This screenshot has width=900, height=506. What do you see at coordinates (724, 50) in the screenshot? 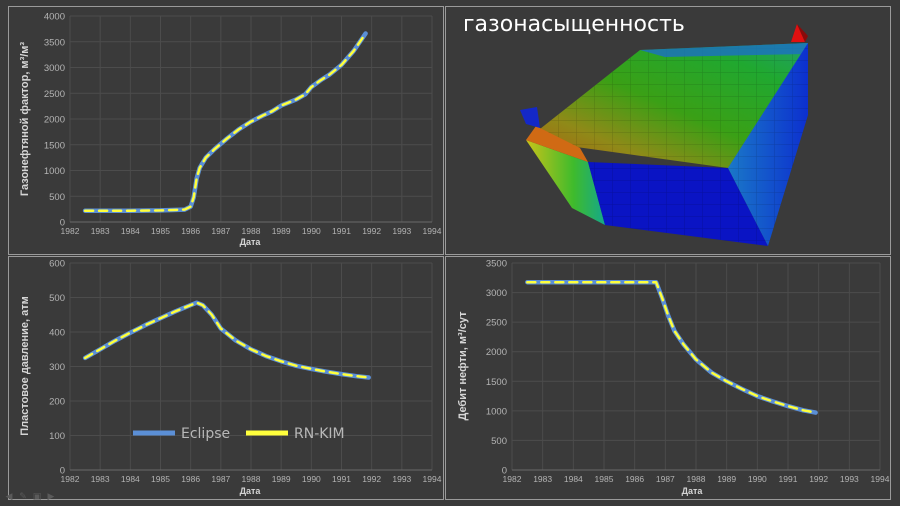
I see `model-top-far-band` at bounding box center [724, 50].